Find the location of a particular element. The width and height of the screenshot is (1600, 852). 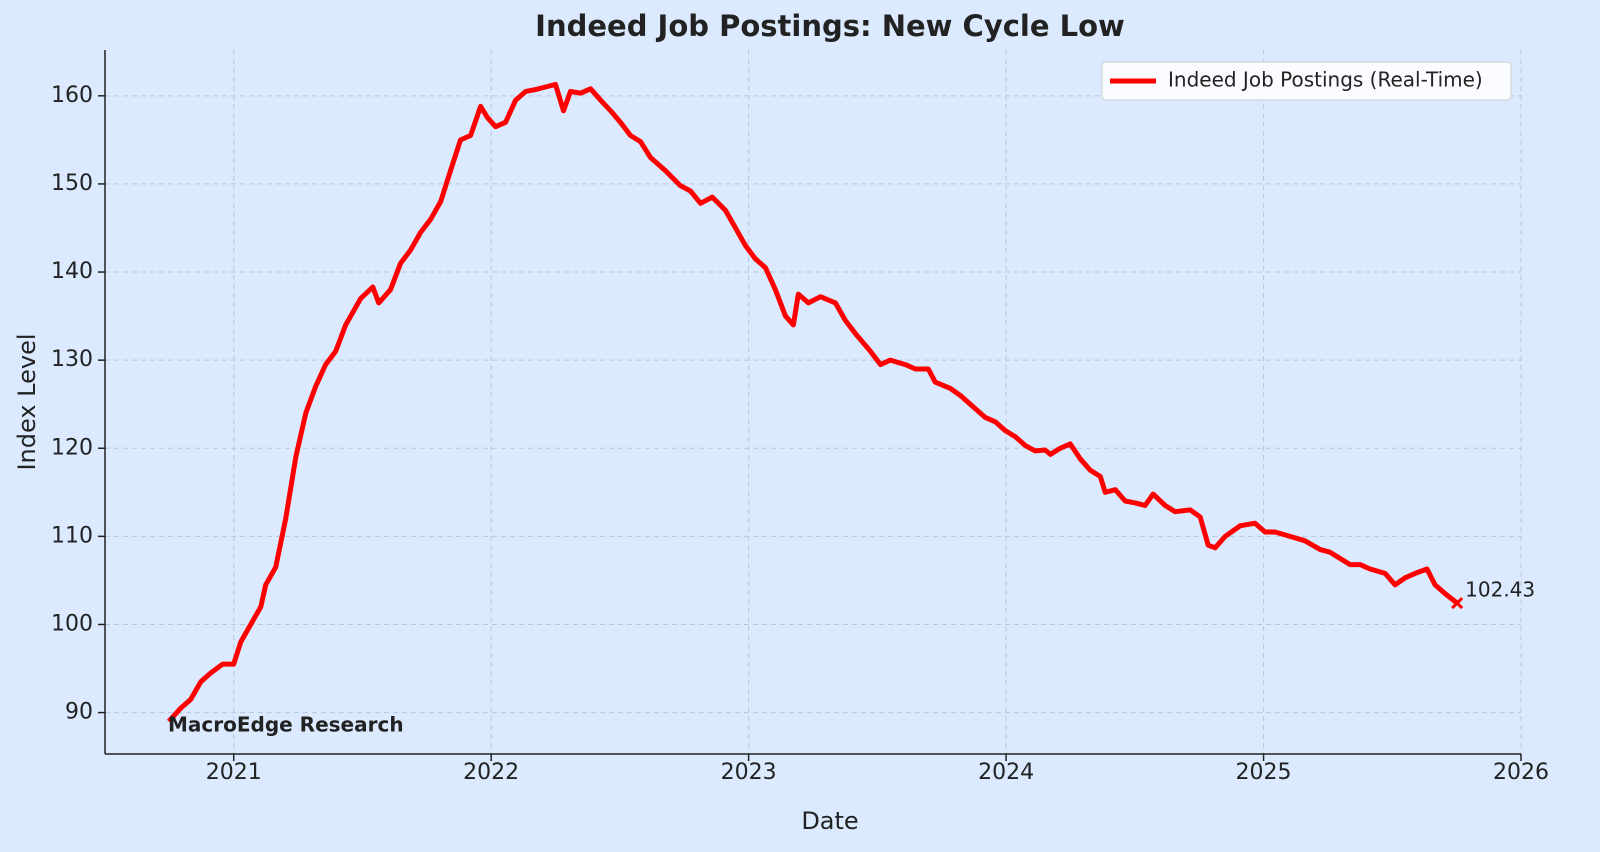

y-tick-label: 90 is located at coordinates (79, 712).